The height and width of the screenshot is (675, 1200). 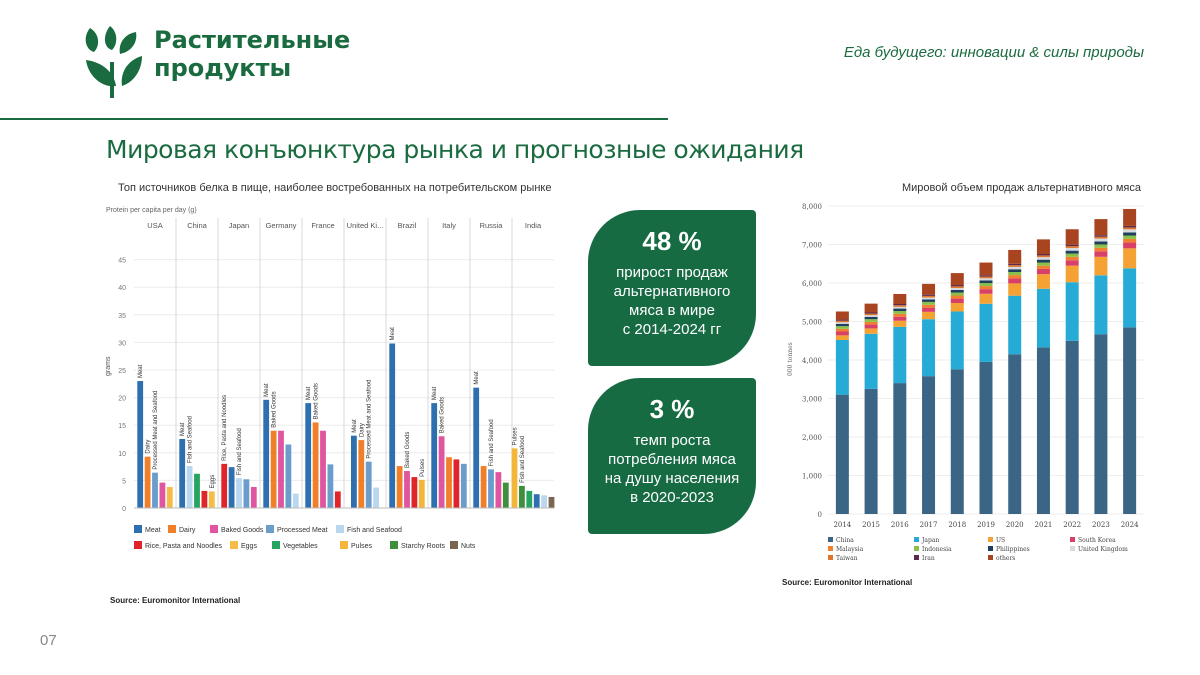 What do you see at coordinates (370, 419) in the screenshot?
I see `bar-label: Processed Meat and Seafood` at bounding box center [370, 419].